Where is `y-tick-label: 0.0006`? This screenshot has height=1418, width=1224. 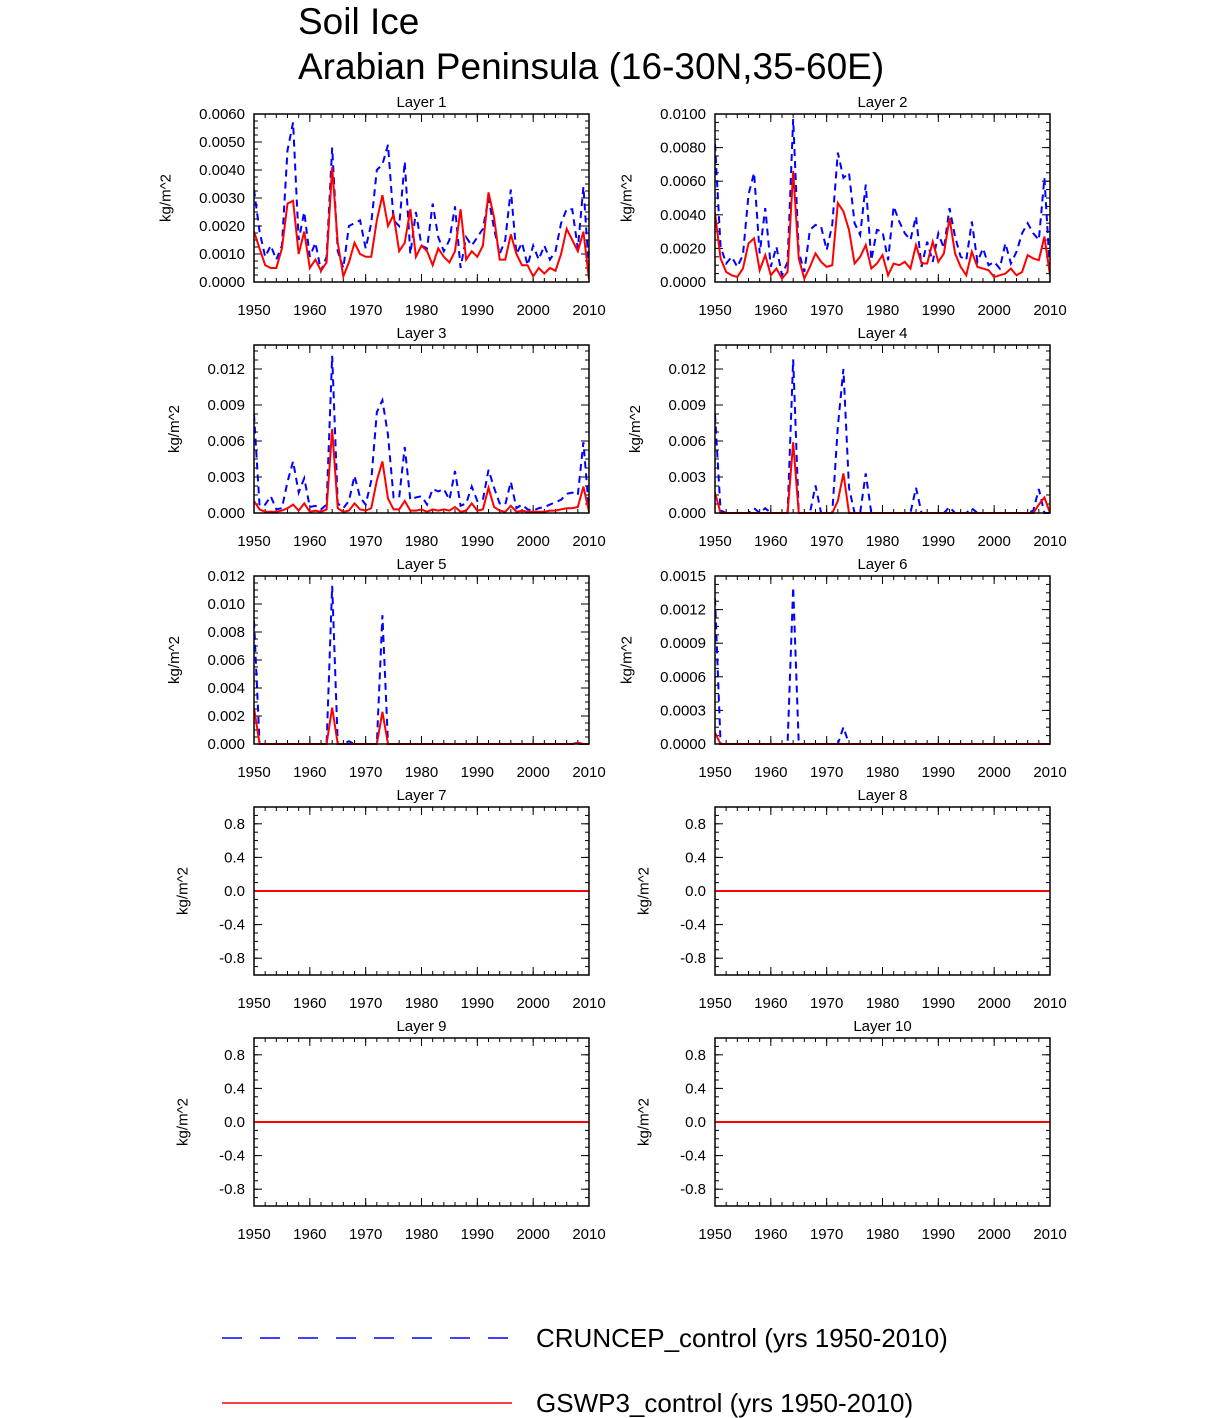 y-tick-label: 0.0006 is located at coordinates (683, 677).